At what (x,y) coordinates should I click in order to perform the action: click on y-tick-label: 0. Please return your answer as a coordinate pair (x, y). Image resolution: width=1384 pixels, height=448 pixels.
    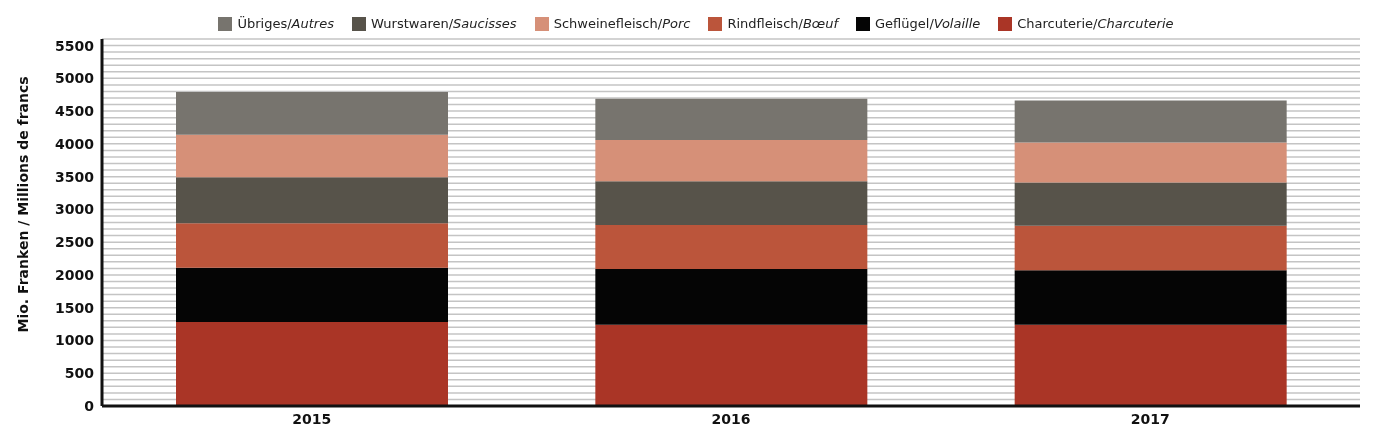
    Looking at the image, I should click on (89, 405).